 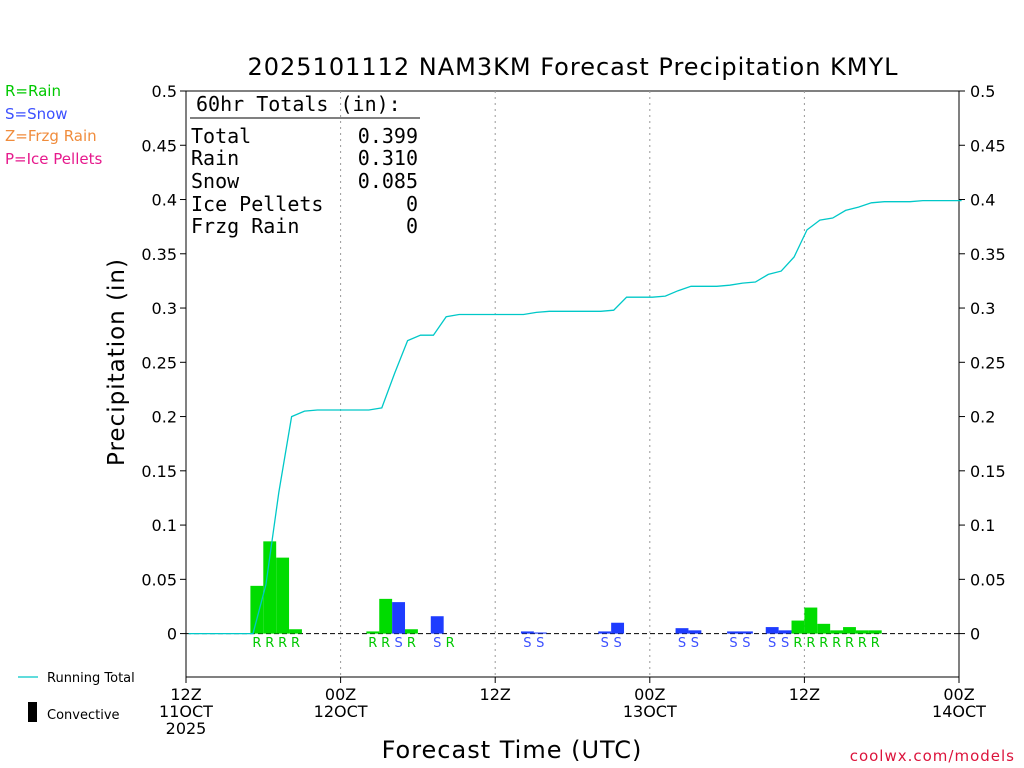 I want to click on running-total-legend-label: Running Total, so click(x=91, y=678).